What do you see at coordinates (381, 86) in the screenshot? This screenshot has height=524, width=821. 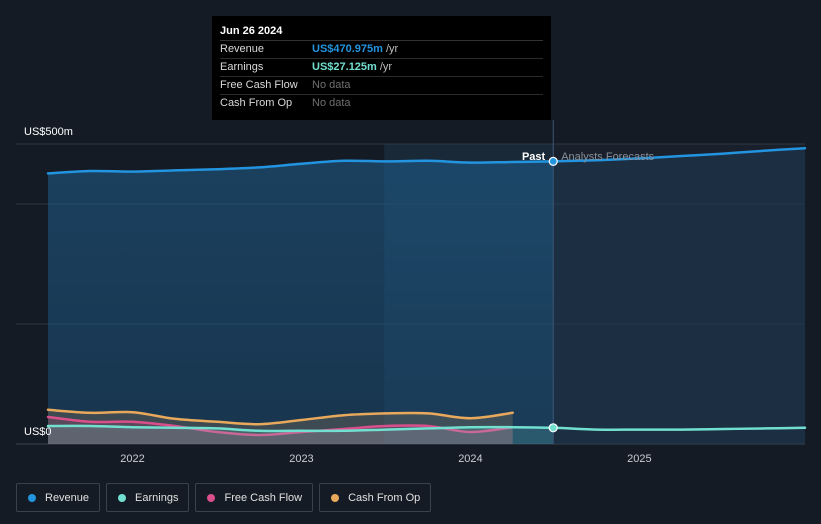 I see `tooltip-row-fcf: Free Cash Flow No data` at bounding box center [381, 86].